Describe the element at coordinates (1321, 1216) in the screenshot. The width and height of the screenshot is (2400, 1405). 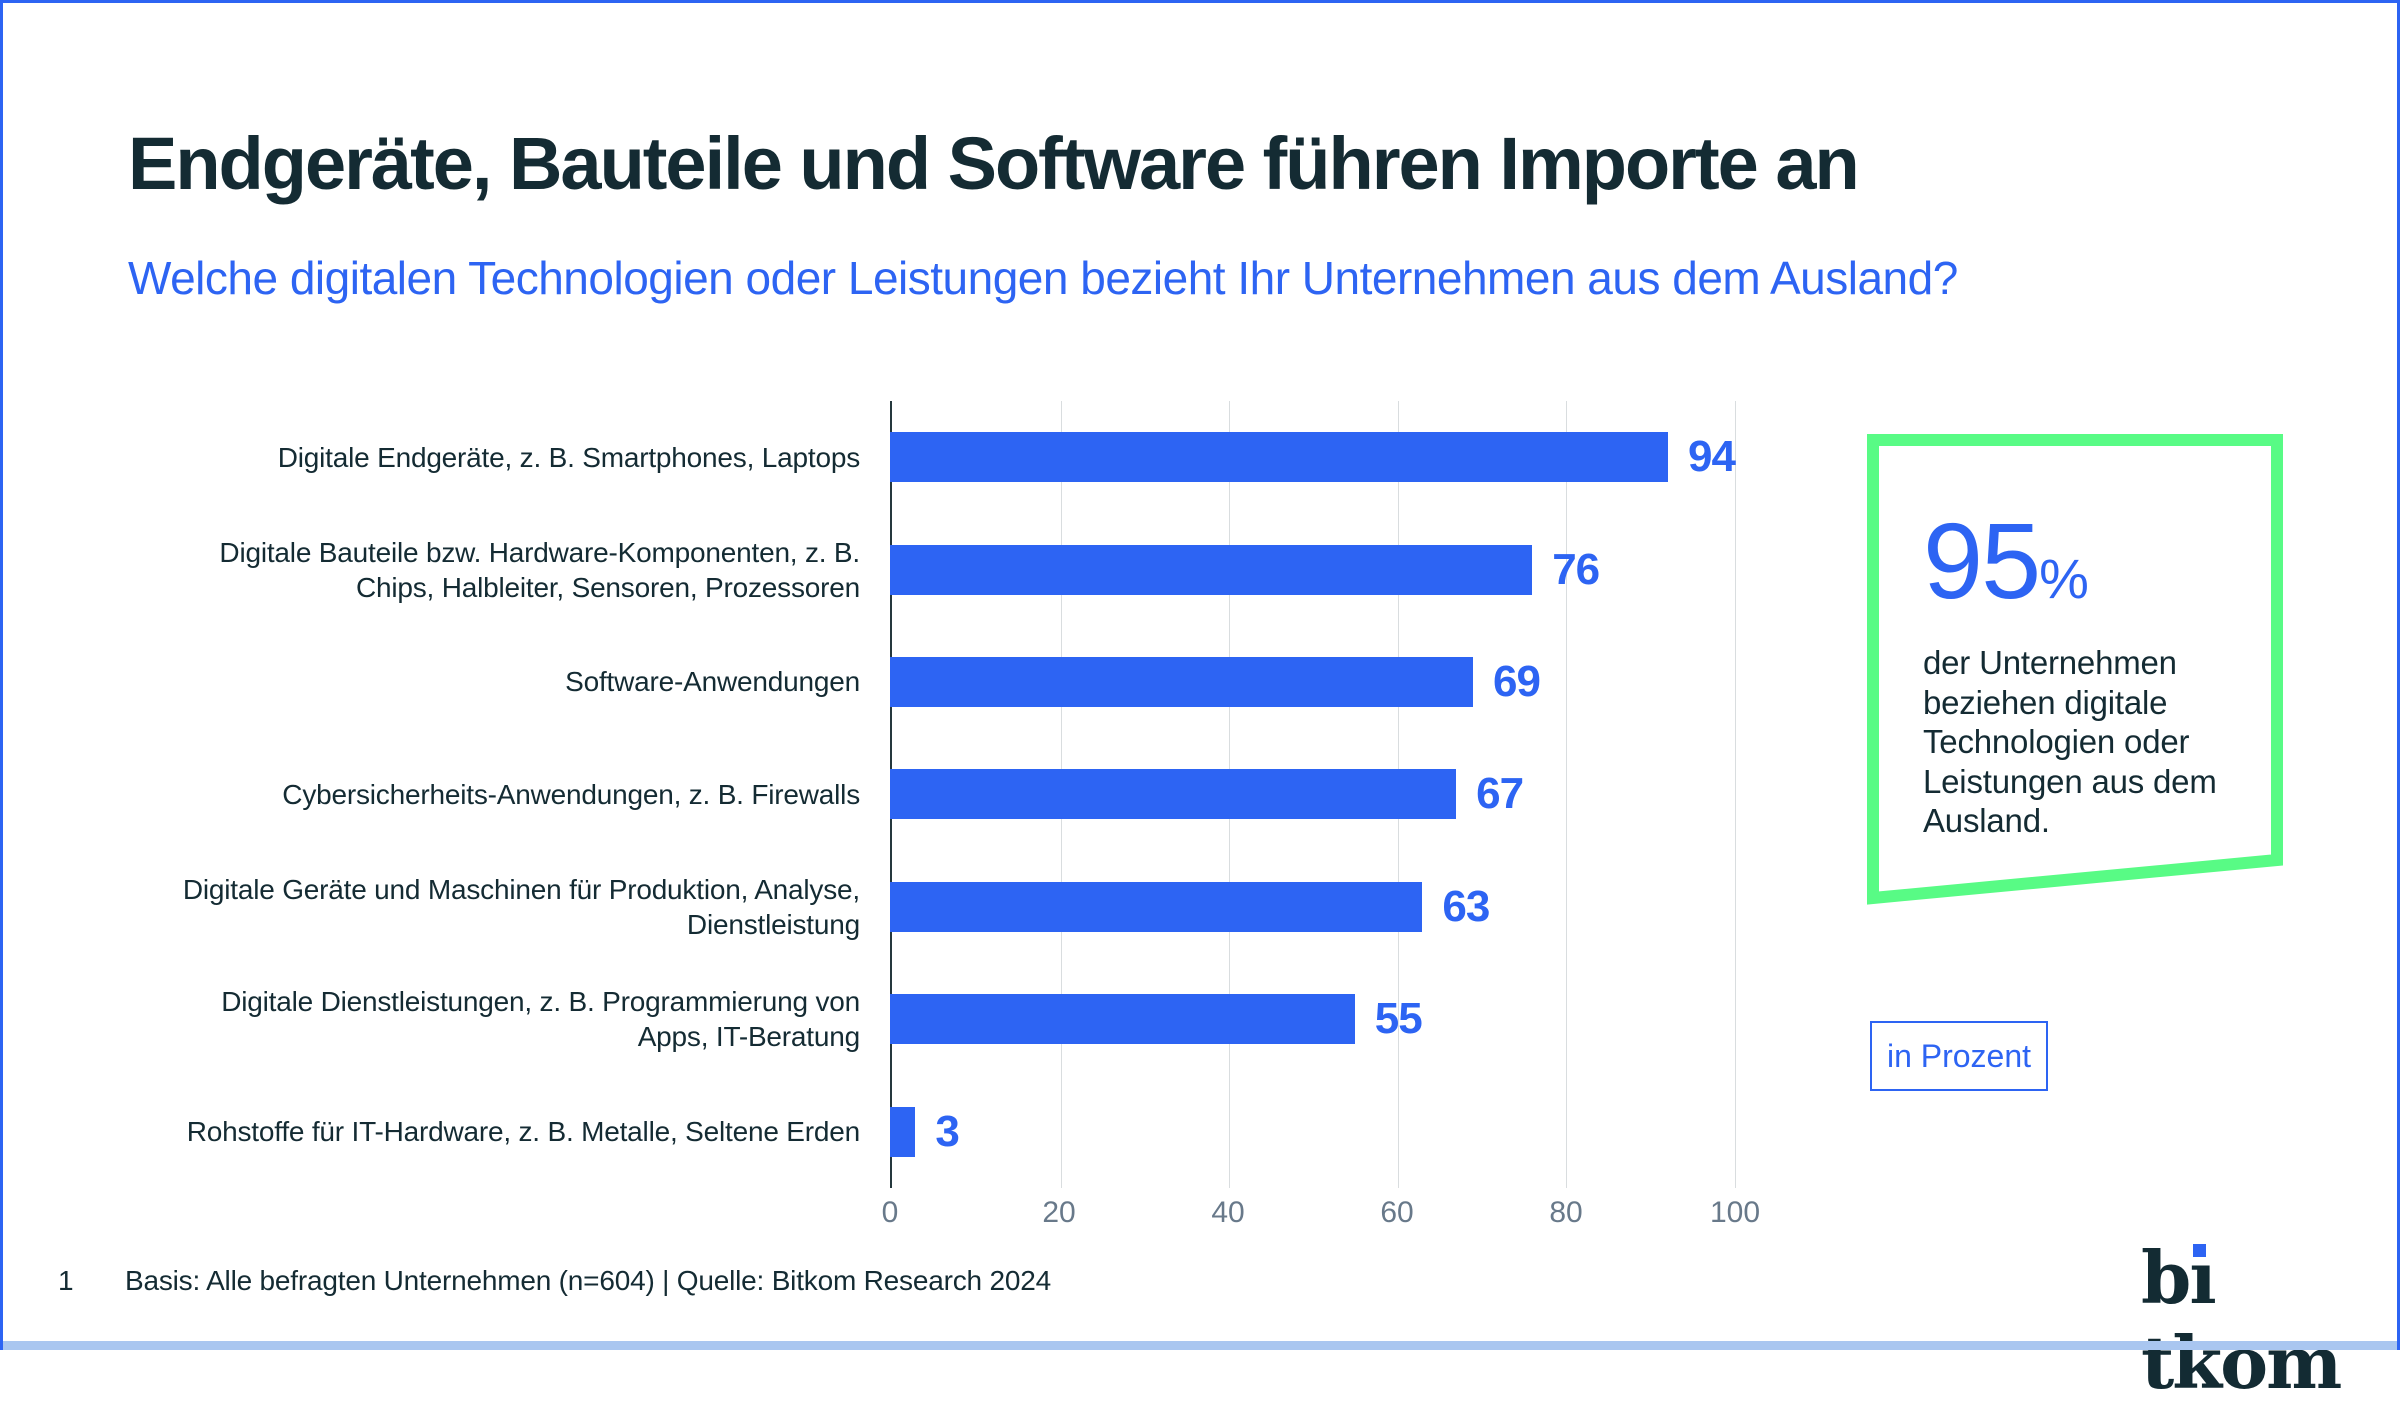
I see `x-axis-ticks: 0 20 40 60 80 100` at that location.